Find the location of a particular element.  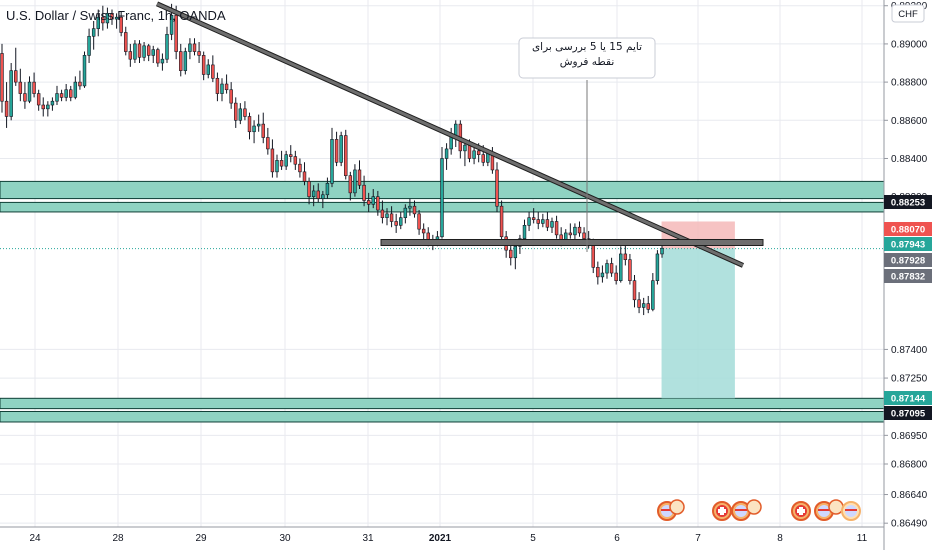

event-icons is located at coordinates (759, 510).